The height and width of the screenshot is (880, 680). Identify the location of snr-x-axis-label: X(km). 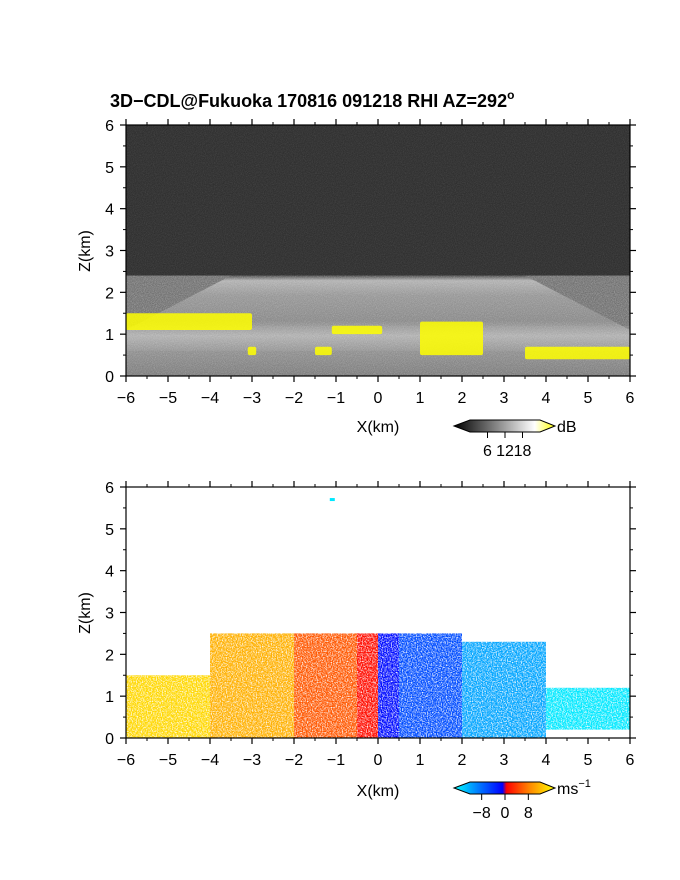
(378, 427).